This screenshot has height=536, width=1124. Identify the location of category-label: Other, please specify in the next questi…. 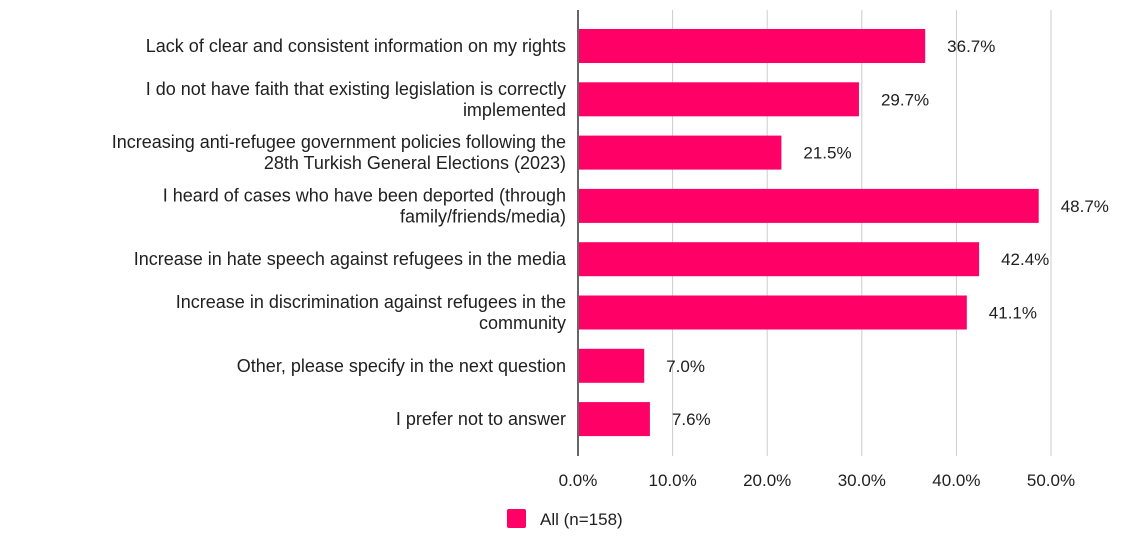
(401, 366).